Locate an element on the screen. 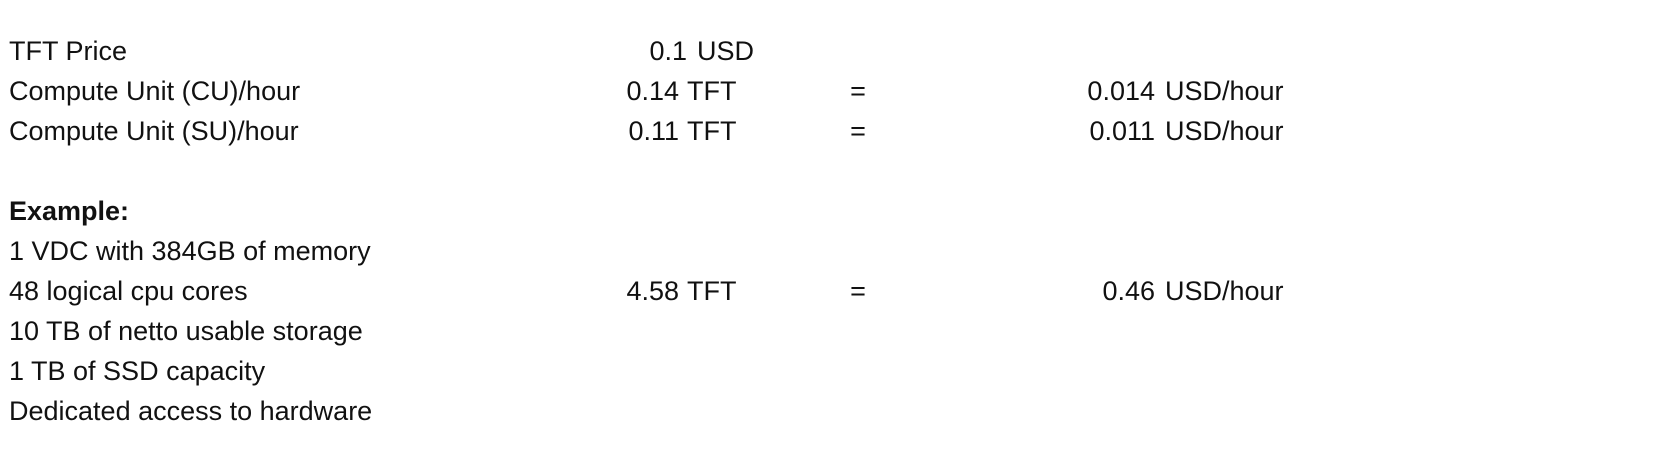 This screenshot has height=468, width=1656. example-equals: = is located at coordinates (858, 291).